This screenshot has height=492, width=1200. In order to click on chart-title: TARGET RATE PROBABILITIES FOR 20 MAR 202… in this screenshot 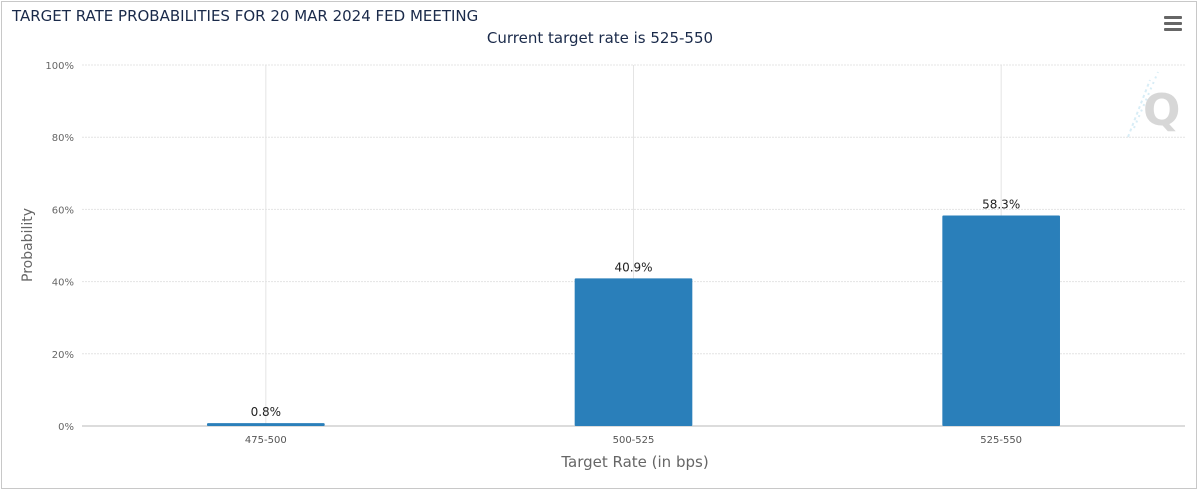, I will do `click(245, 16)`.